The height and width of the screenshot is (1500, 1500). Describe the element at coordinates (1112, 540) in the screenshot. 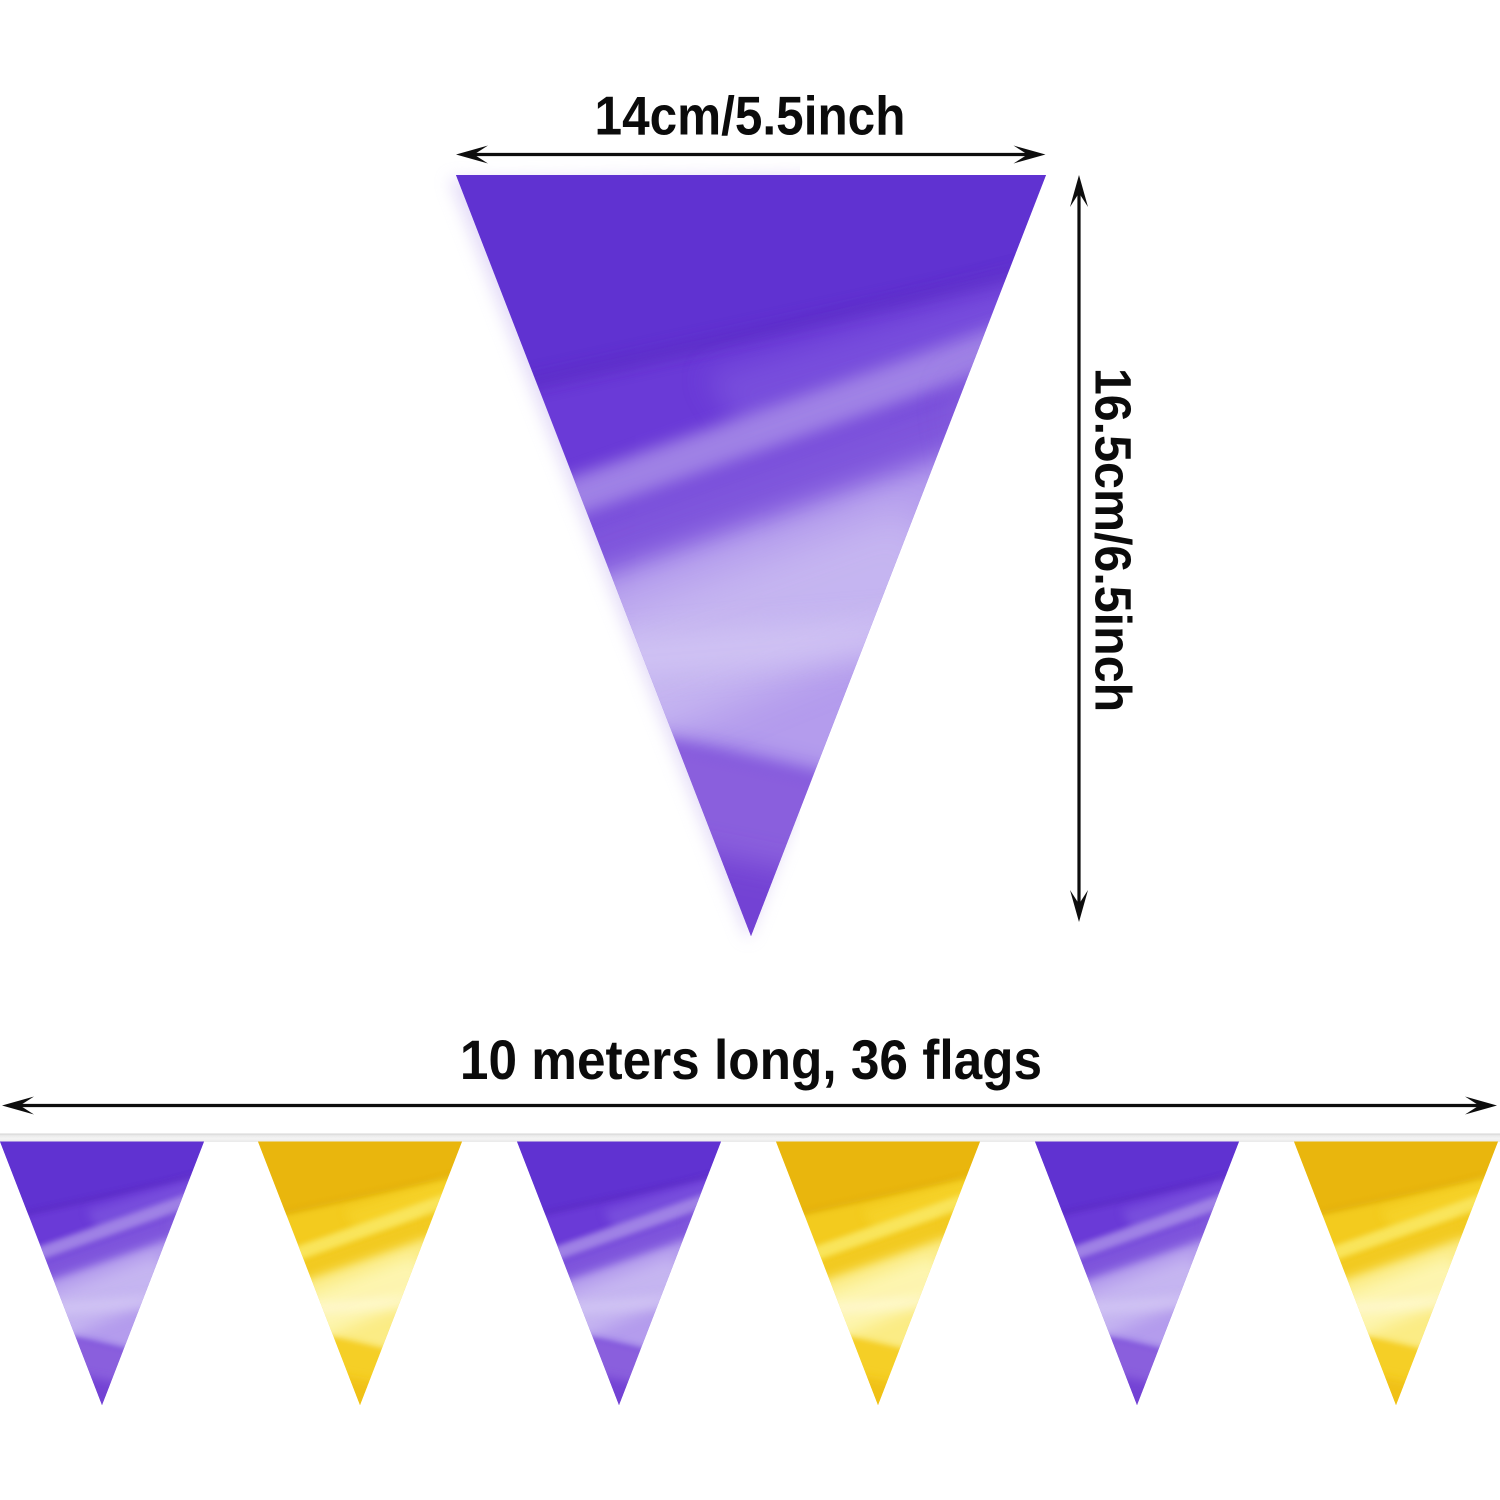

I see `svg-text: 16.5cm/6.5inch` at that location.